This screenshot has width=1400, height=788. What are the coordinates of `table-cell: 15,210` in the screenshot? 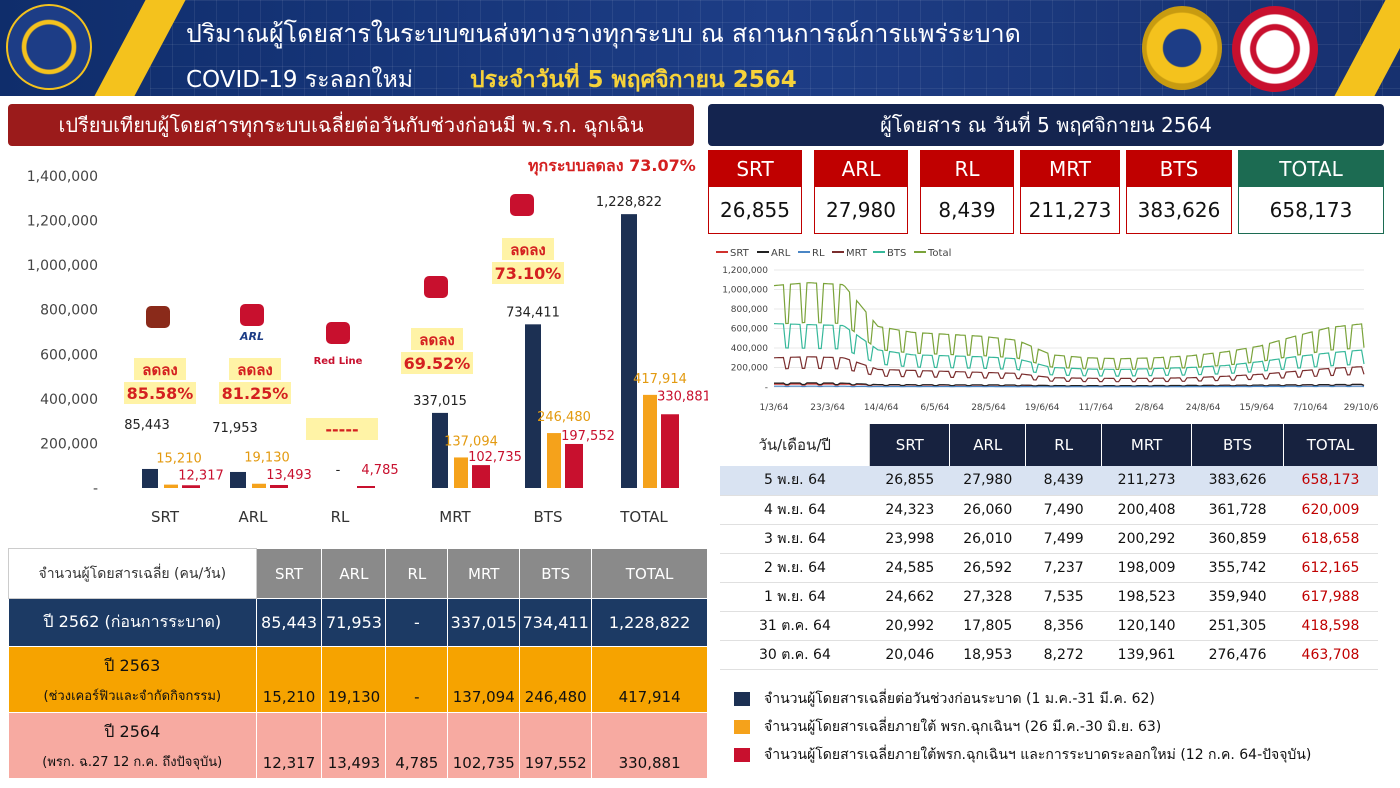 It's located at (289, 679).